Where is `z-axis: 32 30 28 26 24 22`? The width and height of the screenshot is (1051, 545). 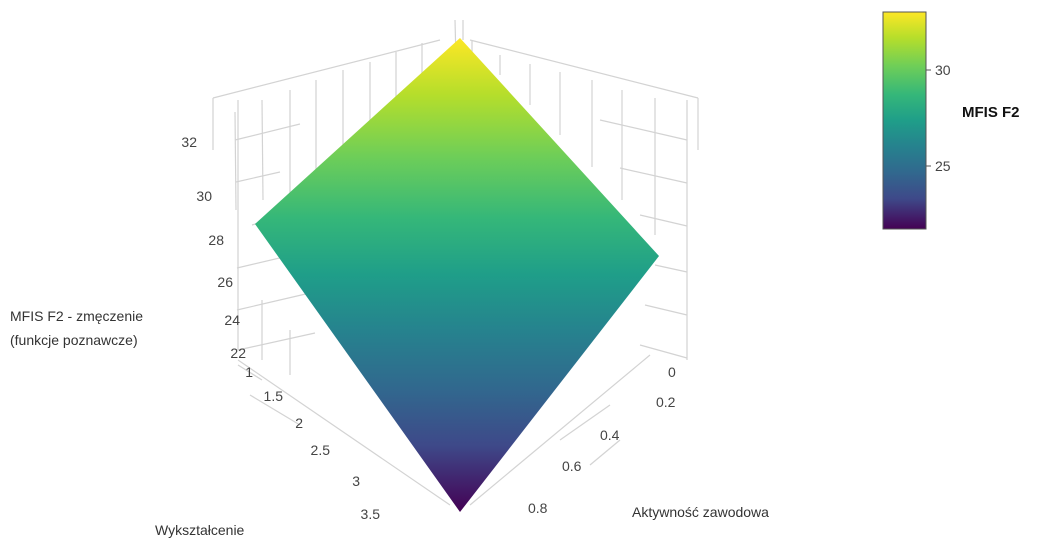
z-axis: 32 30 28 26 24 22 is located at coordinates (213, 247).